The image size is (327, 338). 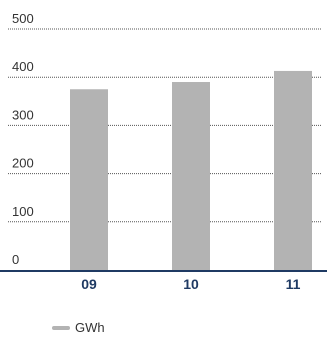 I want to click on x-axis-category-labels: 09 10 11, so click(x=190, y=284).